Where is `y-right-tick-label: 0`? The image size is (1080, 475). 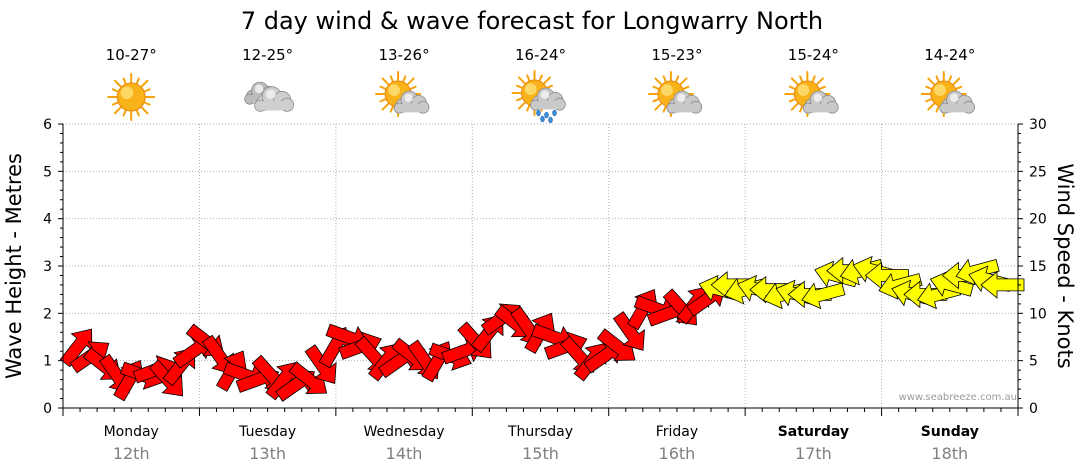 y-right-tick-label: 0 is located at coordinates (1033, 409).